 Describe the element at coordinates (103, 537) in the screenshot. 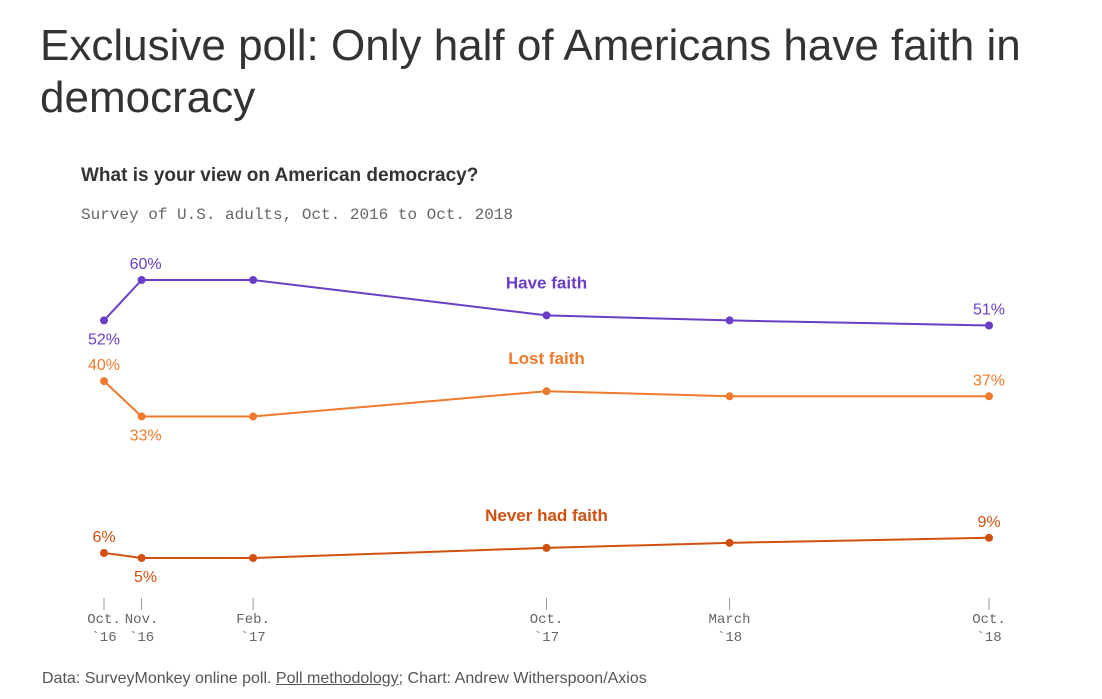

I see `data-label: 6%` at that location.